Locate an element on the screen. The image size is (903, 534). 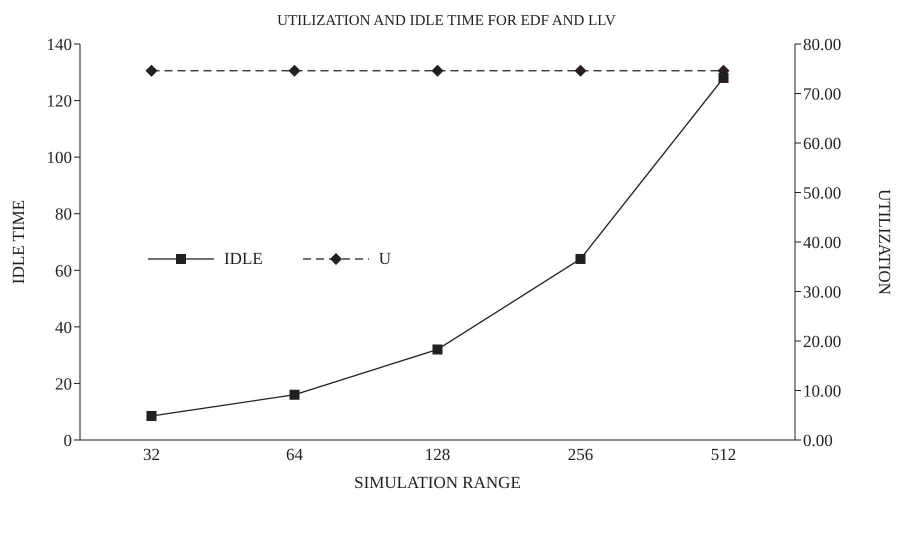
x-tick-label: 512 is located at coordinates (723, 454).